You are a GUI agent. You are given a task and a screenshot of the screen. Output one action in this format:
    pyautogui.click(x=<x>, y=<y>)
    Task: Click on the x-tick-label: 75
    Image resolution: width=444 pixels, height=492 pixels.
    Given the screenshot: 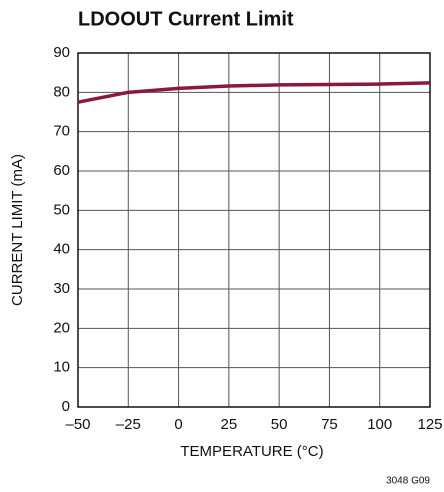 What is the action you would take?
    pyautogui.click(x=329, y=424)
    